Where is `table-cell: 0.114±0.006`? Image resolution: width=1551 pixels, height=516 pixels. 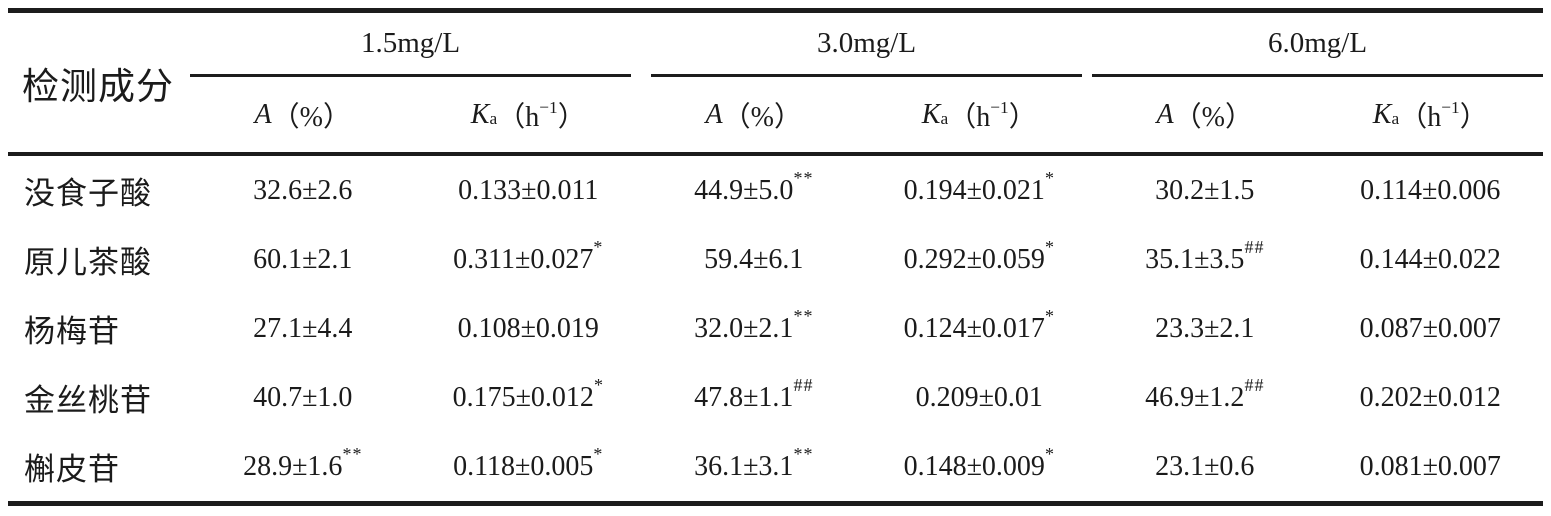
table-cell: 0.114±0.006 is located at coordinates (1430, 190).